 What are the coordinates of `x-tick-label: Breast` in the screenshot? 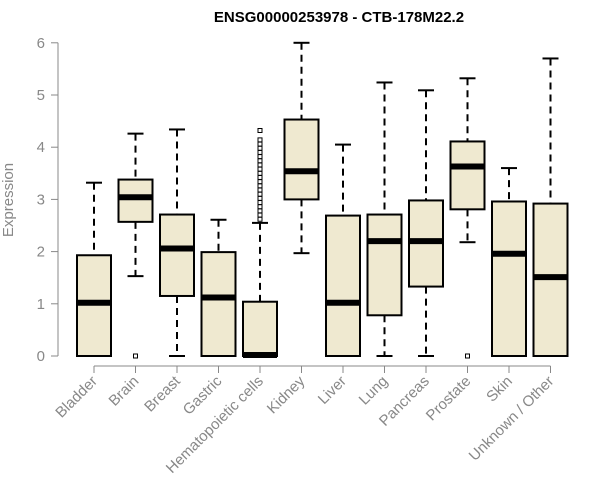 It's located at (162, 393).